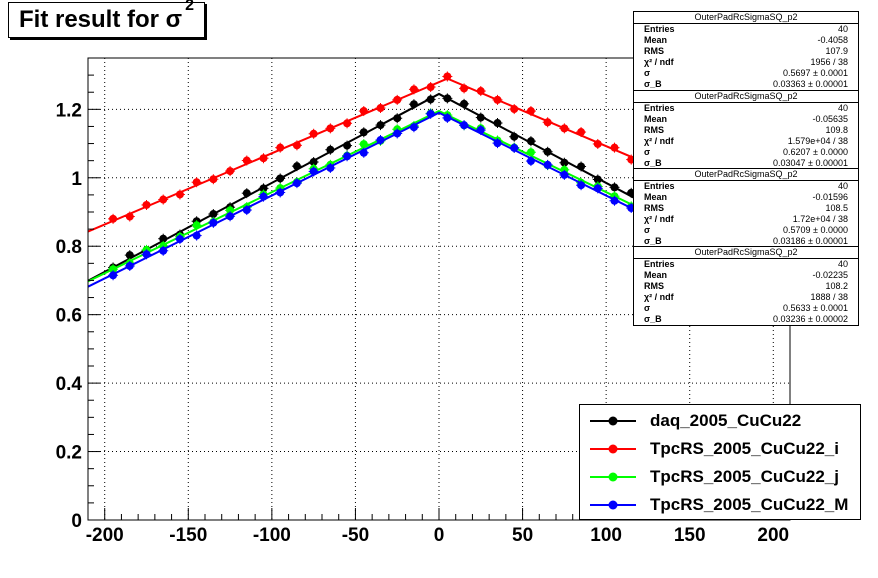 Image resolution: width=878 pixels, height=578 pixels. Describe the element at coordinates (746, 152) in the screenshot. I see `stat-row: σ 0.6207 ± 0.0000` at that location.